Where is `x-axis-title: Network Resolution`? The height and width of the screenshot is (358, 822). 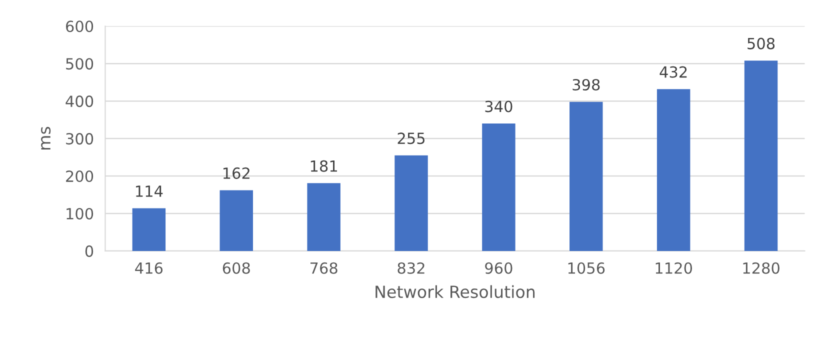
x-axis-title: Network Resolution is located at coordinates (455, 291).